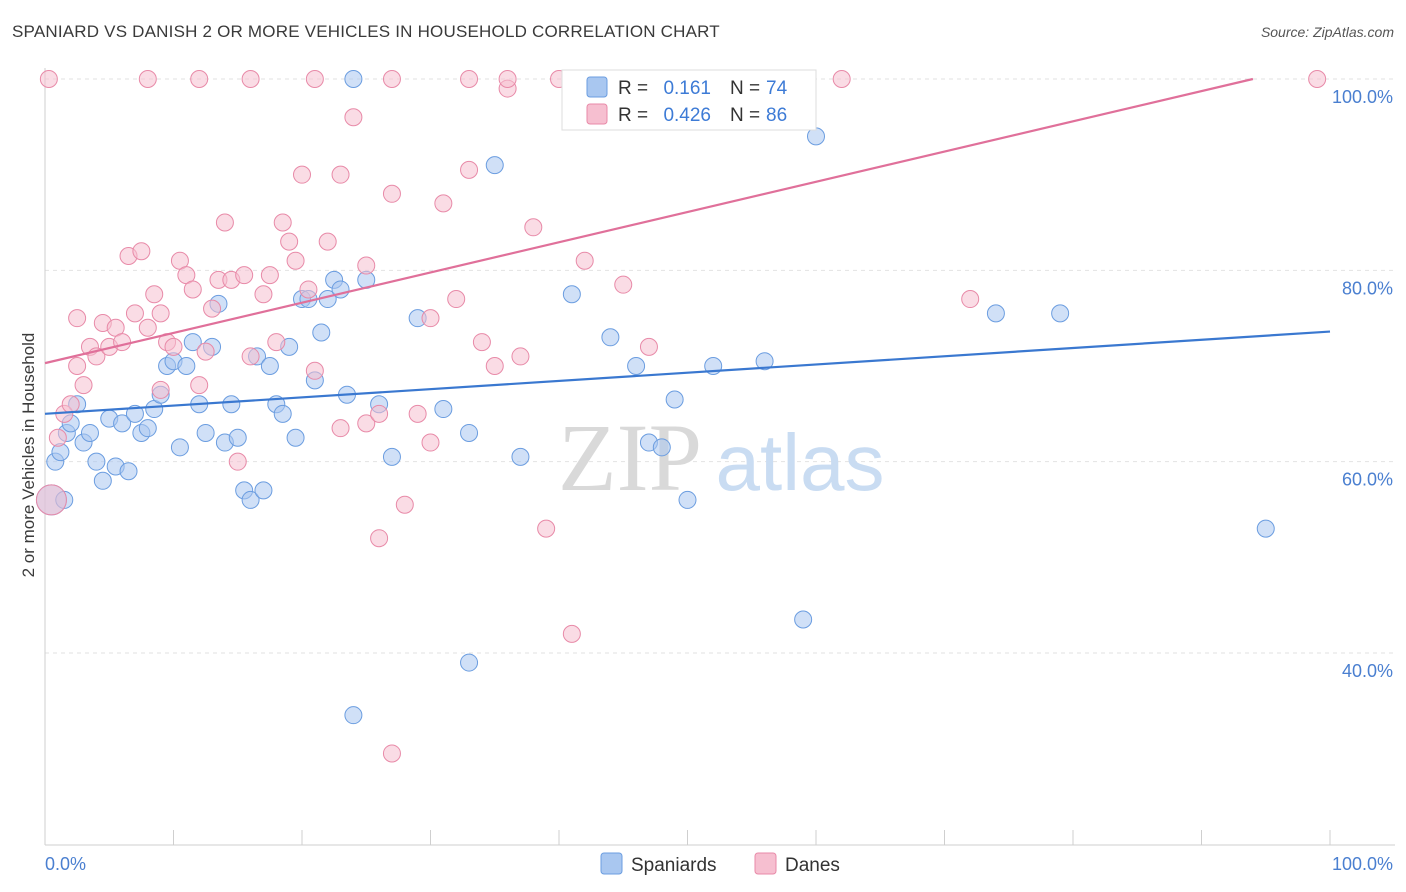 This screenshot has height=892, width=1406. Describe the element at coordinates (630, 457) in the screenshot. I see `watermark-zip: ZIP` at that location.